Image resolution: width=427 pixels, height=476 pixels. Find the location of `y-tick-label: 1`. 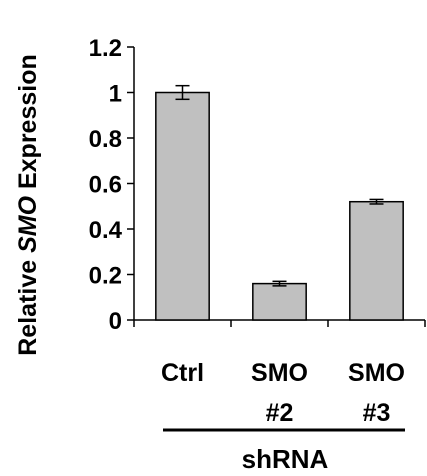

y-tick-label: 1 is located at coordinates (115, 94).